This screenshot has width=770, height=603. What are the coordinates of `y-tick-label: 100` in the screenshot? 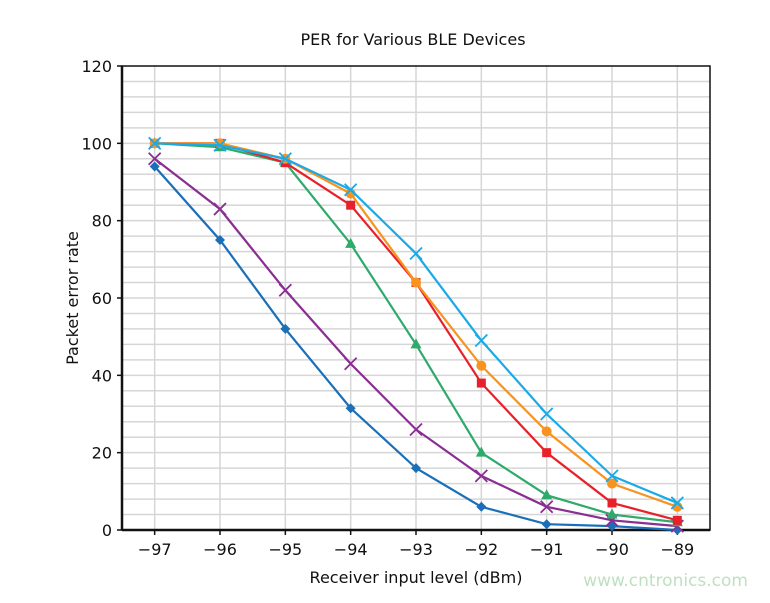 It's located at (96, 143).